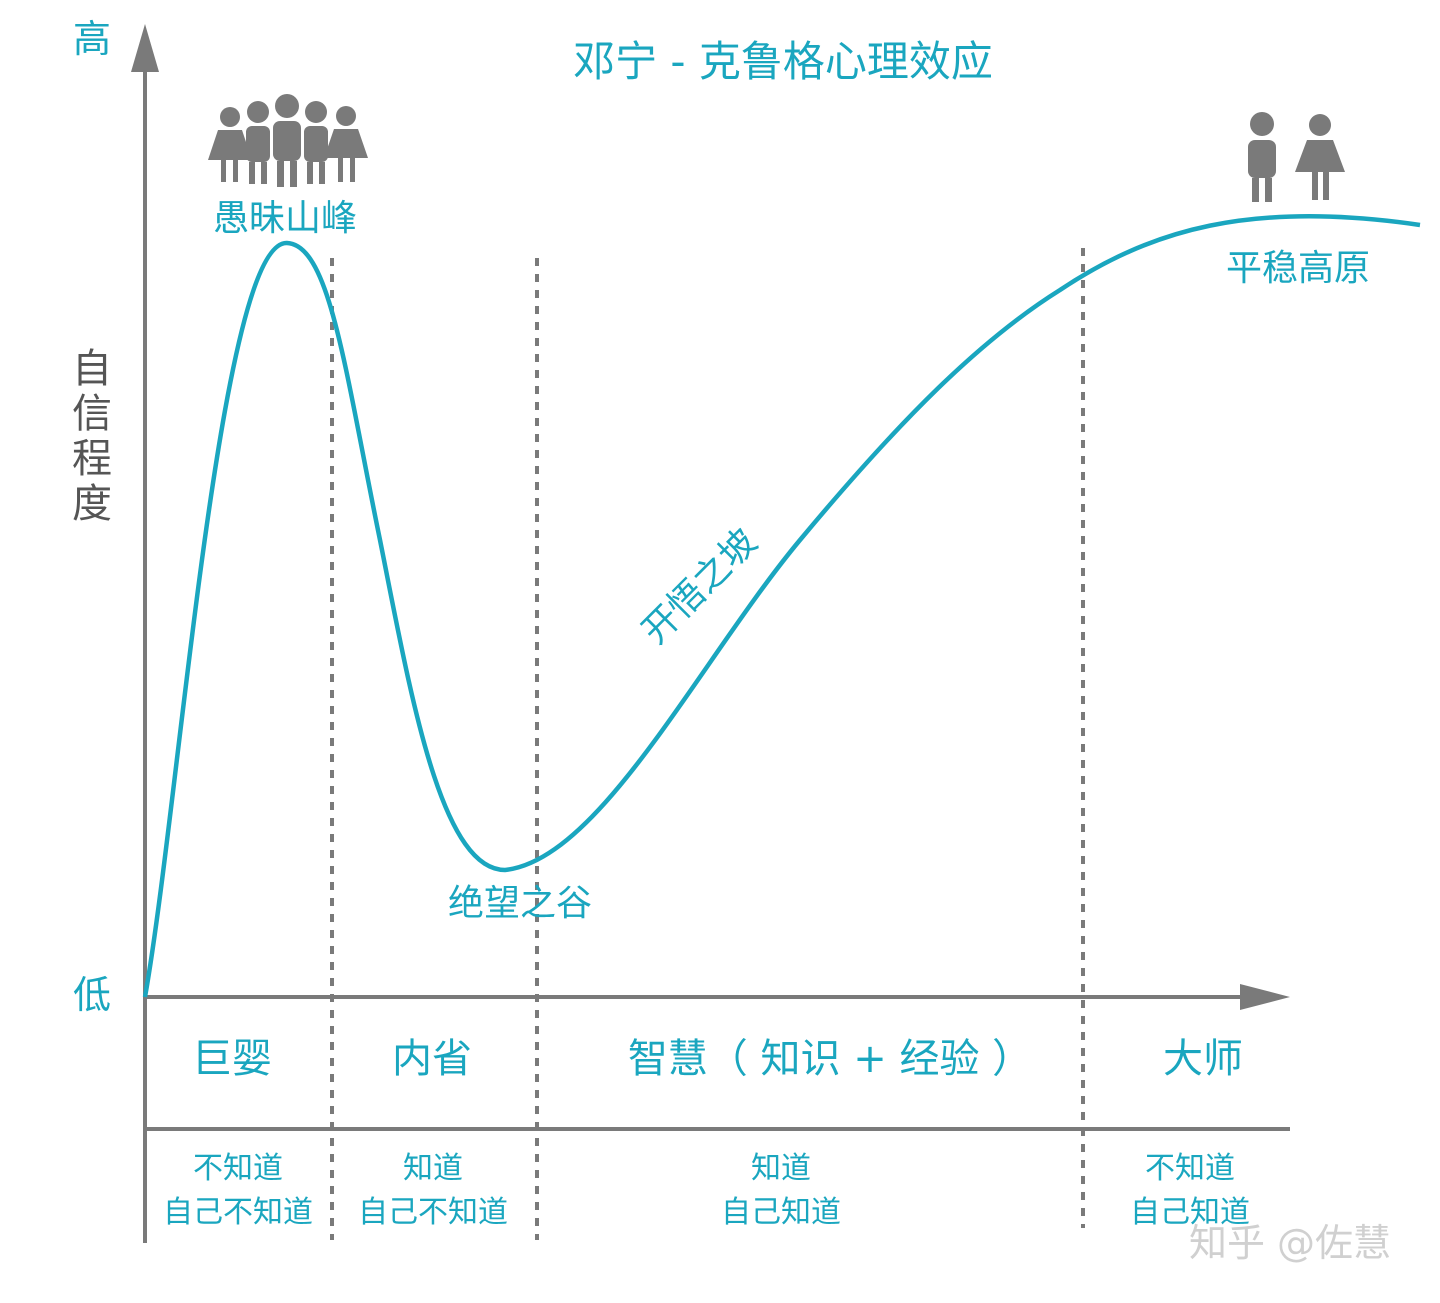 Image resolution: width=1440 pixels, height=1303 pixels. I want to click on y-axis, so click(145, 633).